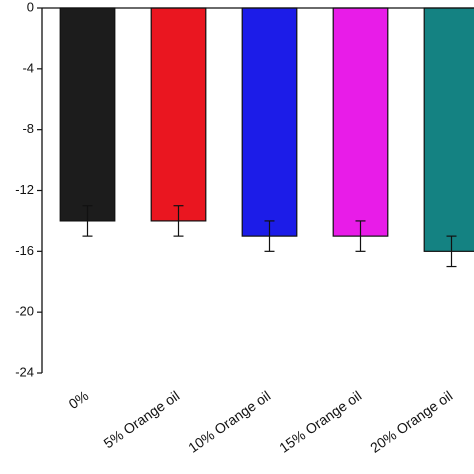  What do you see at coordinates (28, 67) in the screenshot?
I see `y-tick-label: -4` at bounding box center [28, 67].